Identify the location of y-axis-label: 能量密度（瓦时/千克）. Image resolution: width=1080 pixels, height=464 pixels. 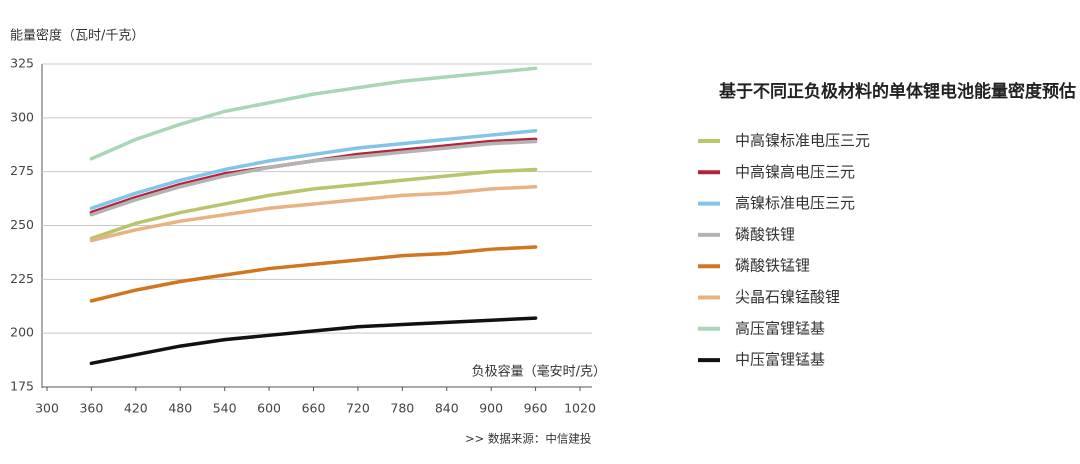
(77, 36).